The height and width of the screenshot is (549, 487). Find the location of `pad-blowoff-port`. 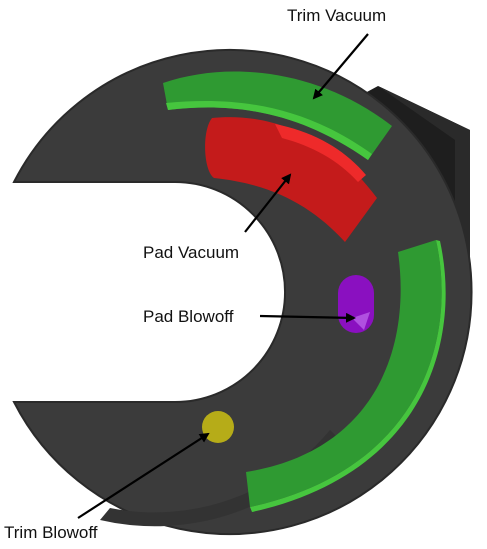

pad-blowoff-port is located at coordinates (356, 304).